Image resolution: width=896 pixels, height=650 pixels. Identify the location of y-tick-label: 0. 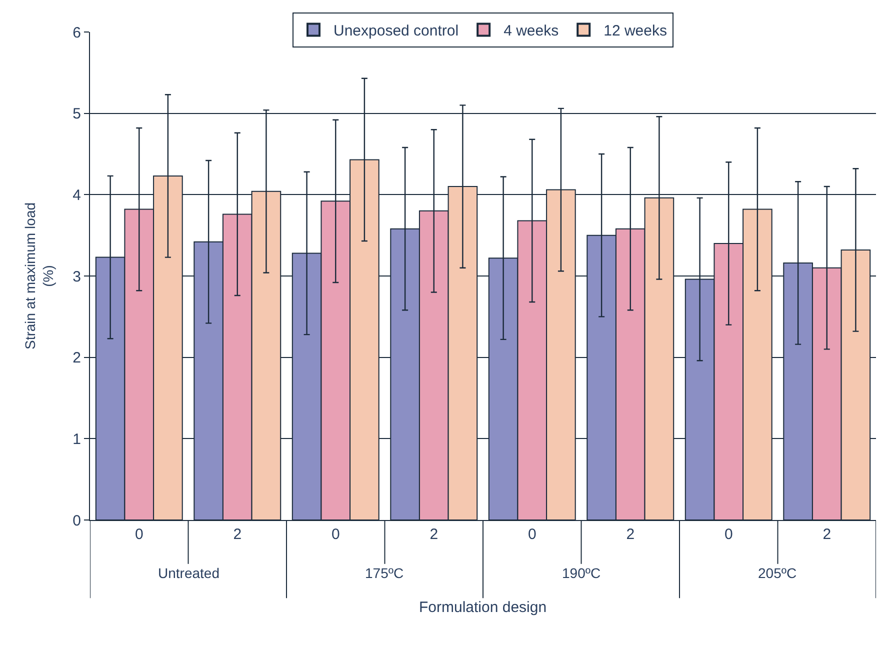
(76, 521).